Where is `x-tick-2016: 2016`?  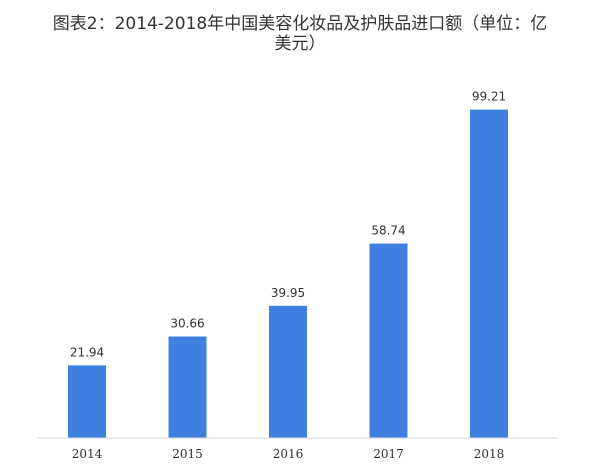
x-tick-2016: 2016 is located at coordinates (288, 454).